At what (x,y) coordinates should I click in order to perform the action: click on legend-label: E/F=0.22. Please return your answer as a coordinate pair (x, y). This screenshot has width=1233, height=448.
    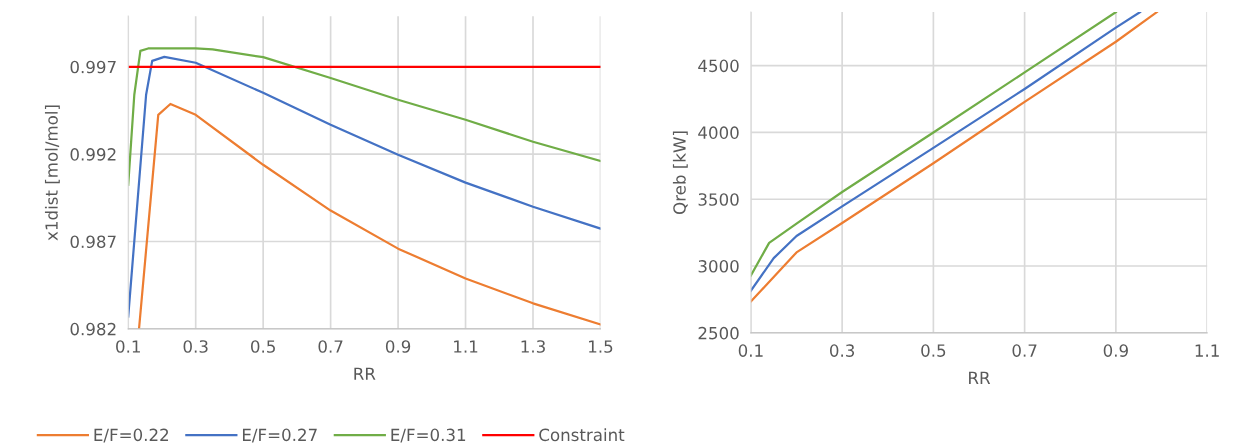
    Looking at the image, I should click on (131, 435).